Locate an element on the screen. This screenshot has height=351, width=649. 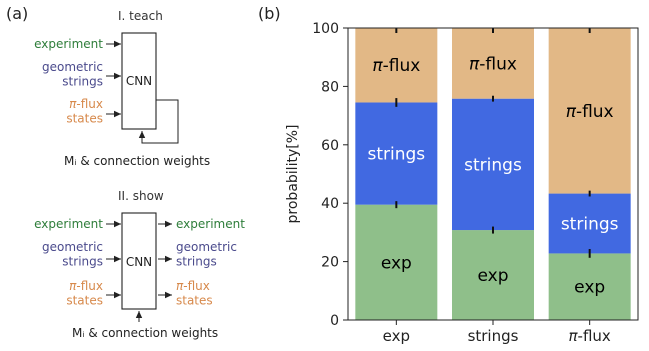
show-output-piflux: π-flux states is located at coordinates (194, 293).